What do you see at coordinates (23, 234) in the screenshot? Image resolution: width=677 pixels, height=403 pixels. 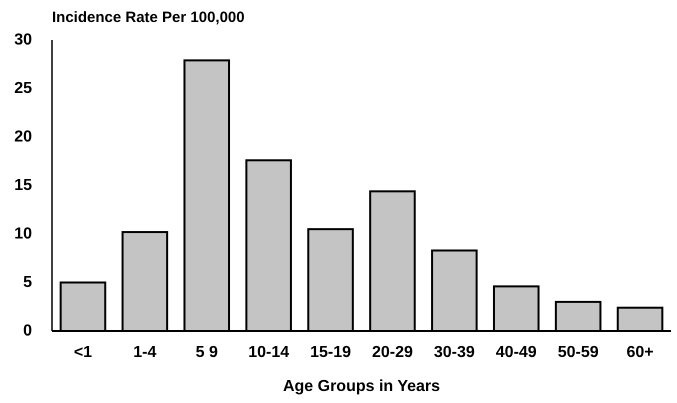 I see `y-tick-label: 10` at bounding box center [23, 234].